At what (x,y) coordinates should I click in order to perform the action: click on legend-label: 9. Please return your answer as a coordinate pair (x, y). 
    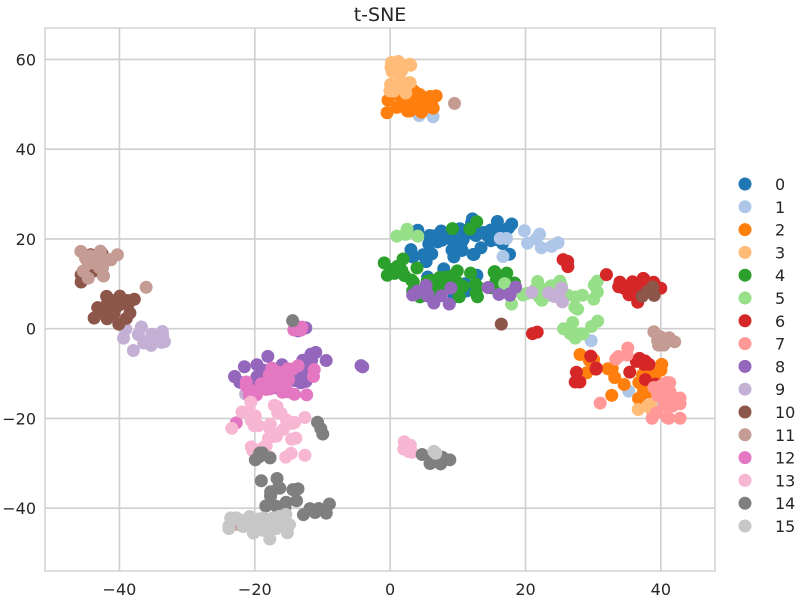
    Looking at the image, I should click on (780, 389).